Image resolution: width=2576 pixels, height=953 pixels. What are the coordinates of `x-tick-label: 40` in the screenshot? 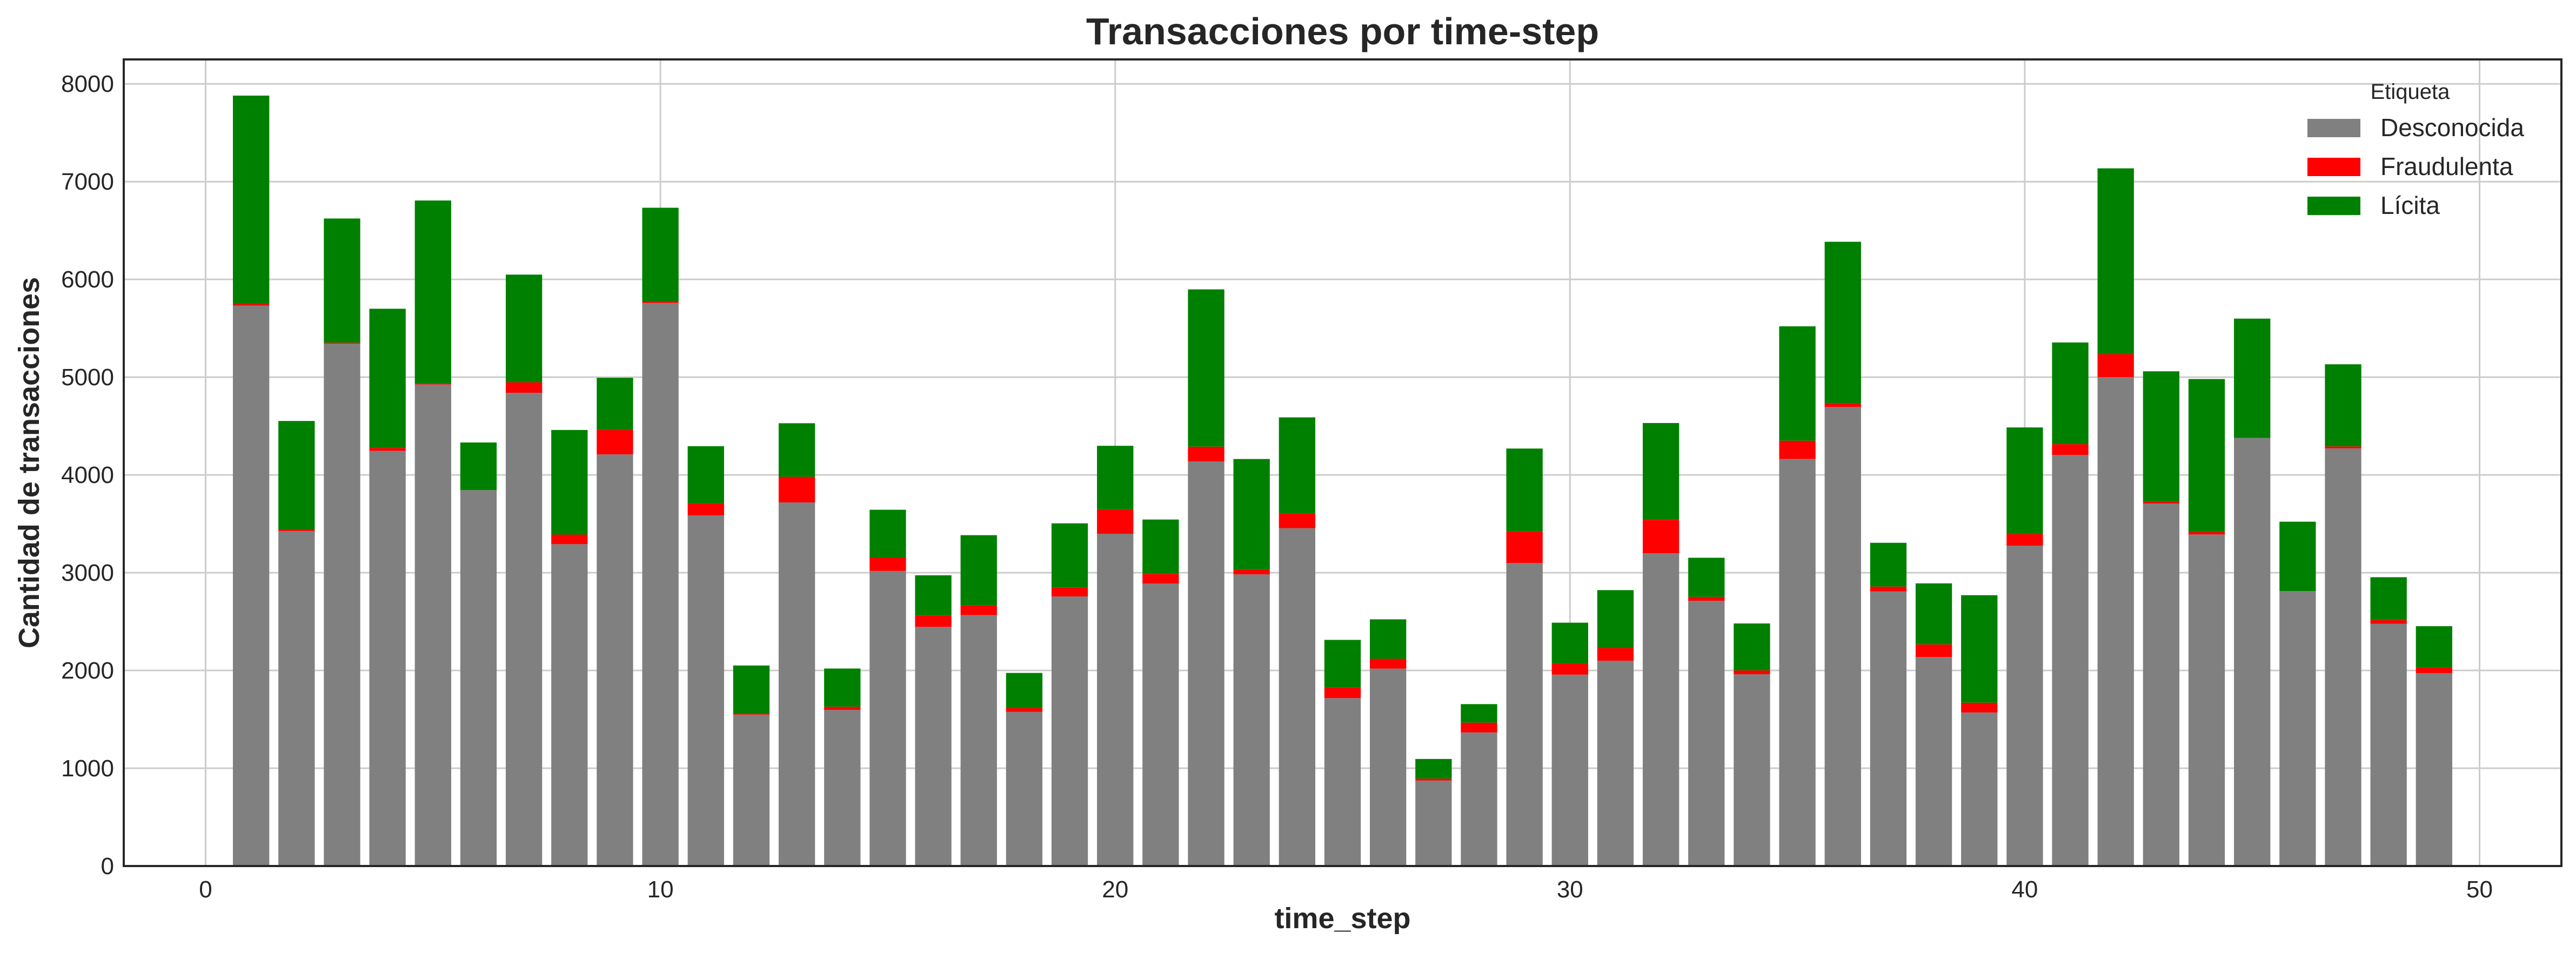 It's located at (2024, 889).